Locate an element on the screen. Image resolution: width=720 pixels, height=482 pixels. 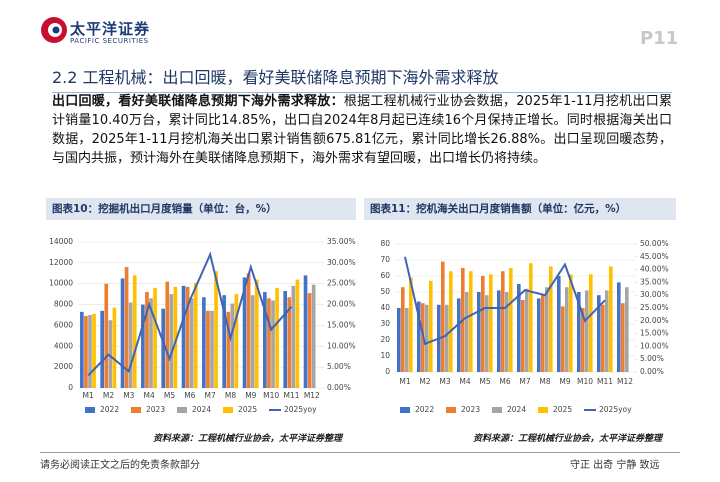
y-tick-label: 12000 is located at coordinates (61, 262).